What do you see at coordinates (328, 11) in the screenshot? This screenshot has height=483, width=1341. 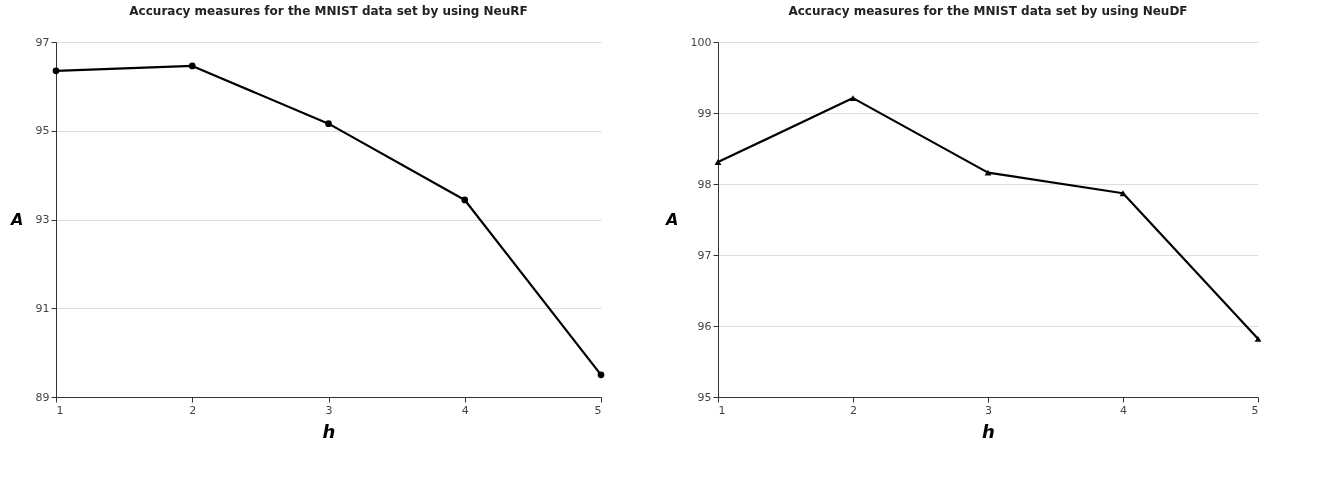 I see `chart-title: Accuracy measures for the MNIST data set by using NeuRF` at bounding box center [328, 11].